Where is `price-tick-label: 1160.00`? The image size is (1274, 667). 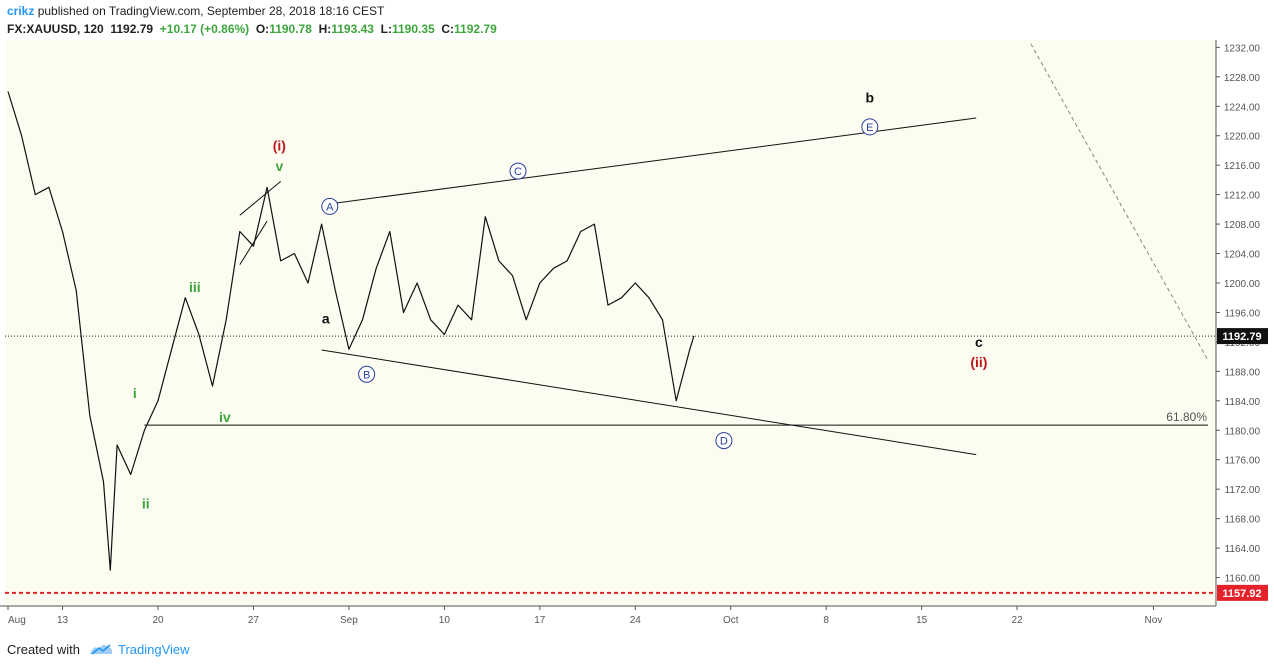
price-tick-label: 1160.00 is located at coordinates (1243, 579).